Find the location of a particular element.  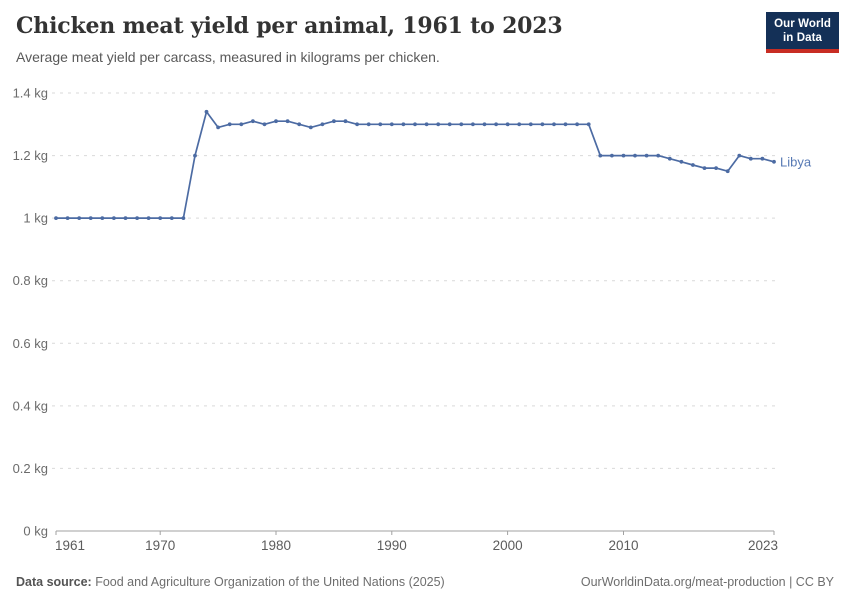

x-axis-label: 1980 is located at coordinates (276, 545).